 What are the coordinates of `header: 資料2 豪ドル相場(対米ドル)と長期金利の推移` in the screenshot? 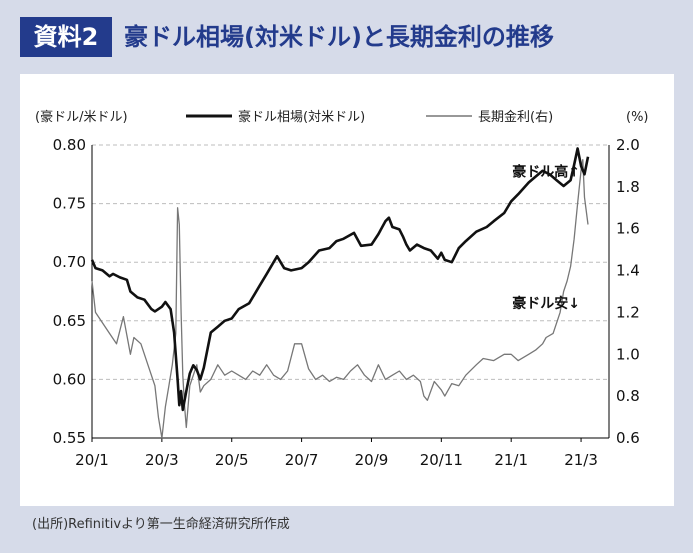 It's located at (346, 36).